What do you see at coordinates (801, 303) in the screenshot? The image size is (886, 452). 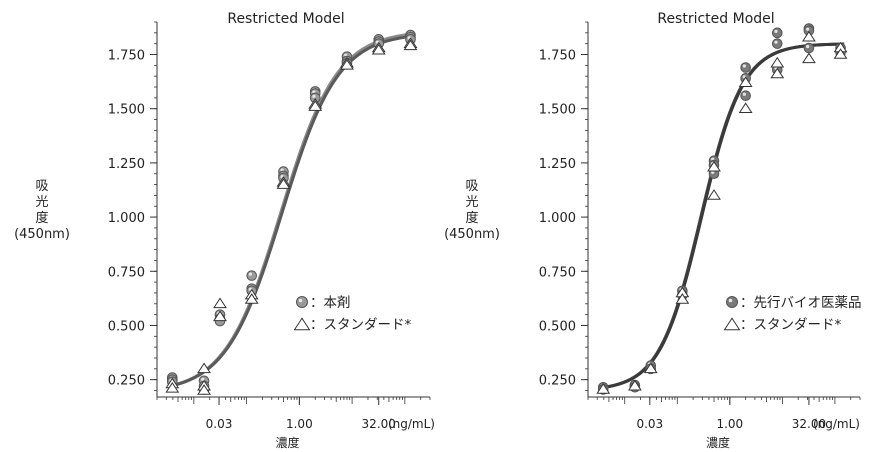 I see `legend-label: ：先行バイオ医薬品` at bounding box center [801, 303].